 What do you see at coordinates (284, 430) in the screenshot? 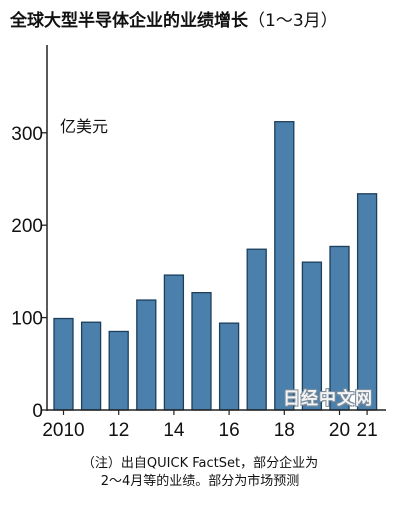
I see `x-tick-label-2018: 18` at bounding box center [284, 430].